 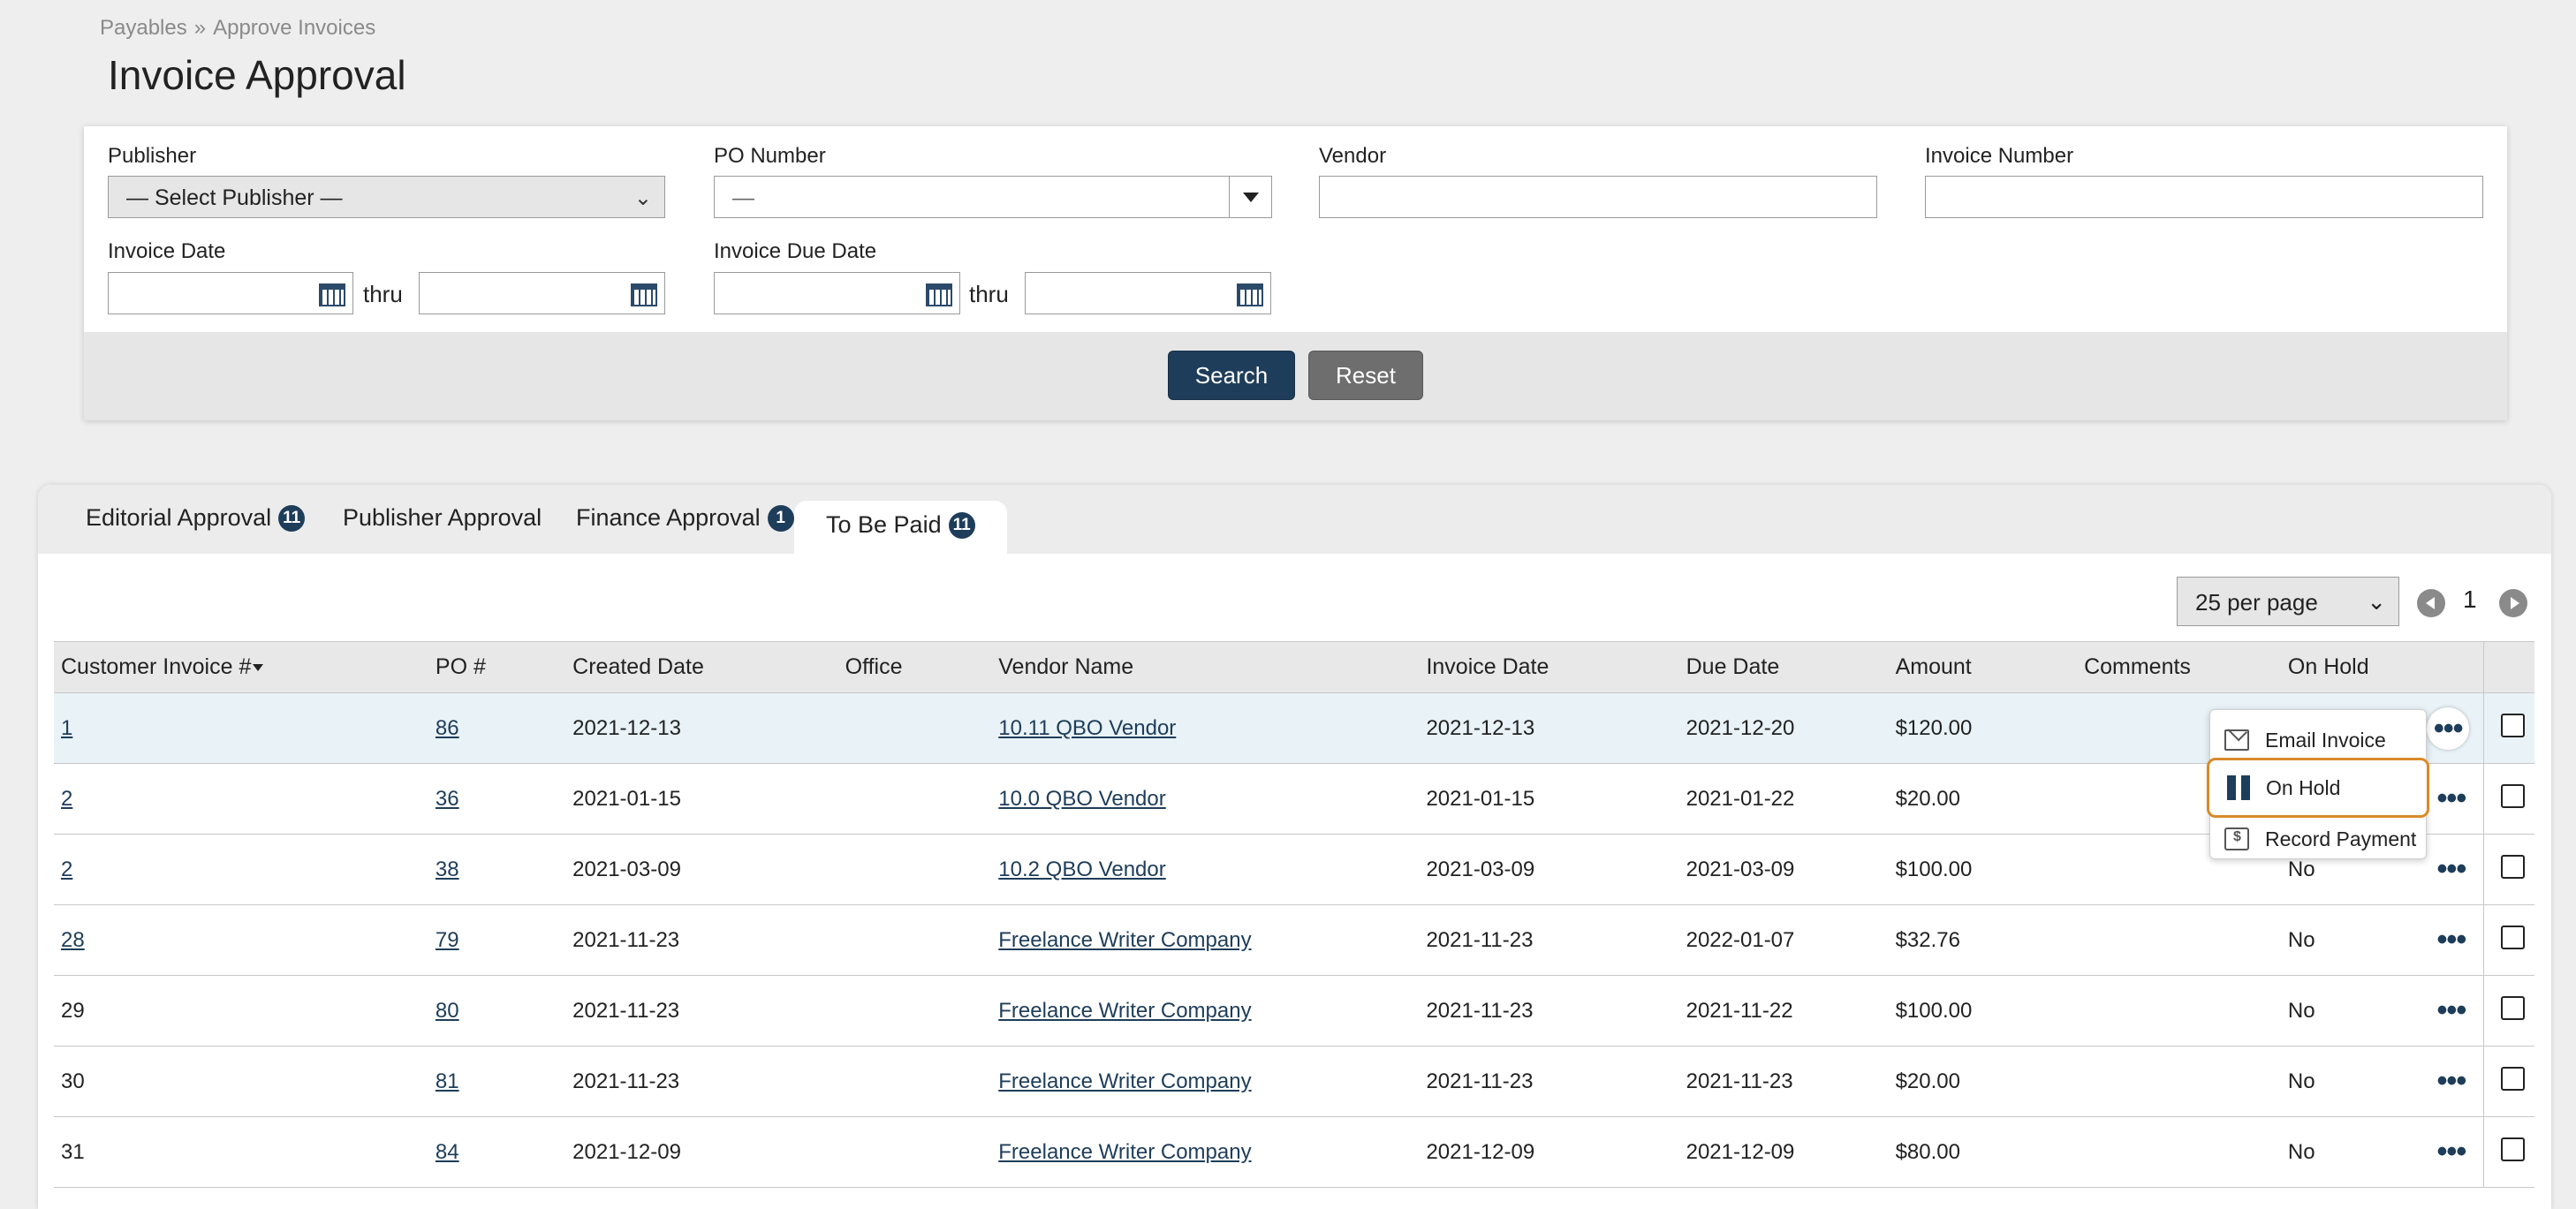 What do you see at coordinates (702, 869) in the screenshot?
I see `created-date-cell: 2021-03-09` at bounding box center [702, 869].